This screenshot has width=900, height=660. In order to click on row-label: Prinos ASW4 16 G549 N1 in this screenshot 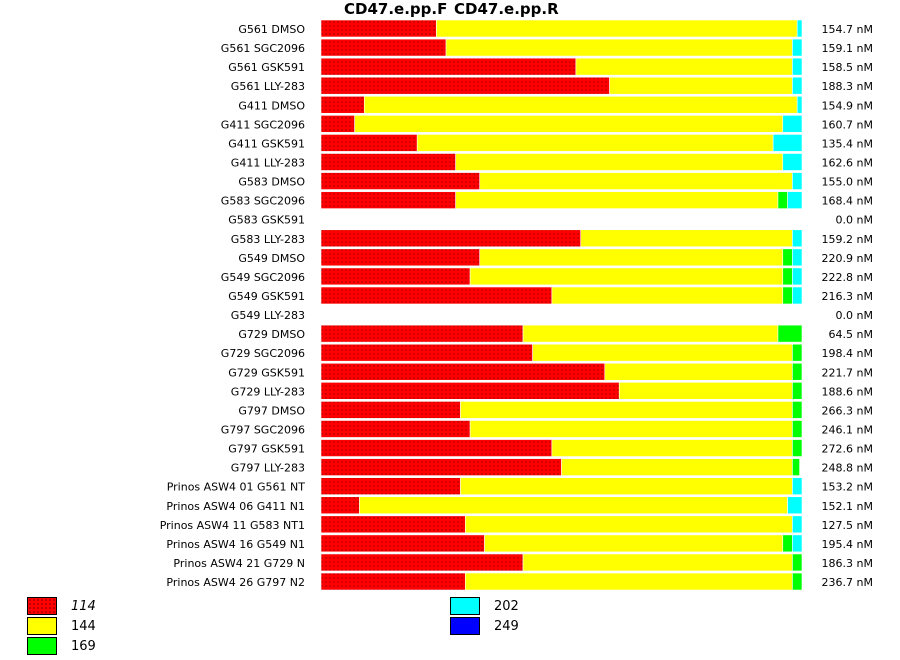, I will do `click(235, 544)`.